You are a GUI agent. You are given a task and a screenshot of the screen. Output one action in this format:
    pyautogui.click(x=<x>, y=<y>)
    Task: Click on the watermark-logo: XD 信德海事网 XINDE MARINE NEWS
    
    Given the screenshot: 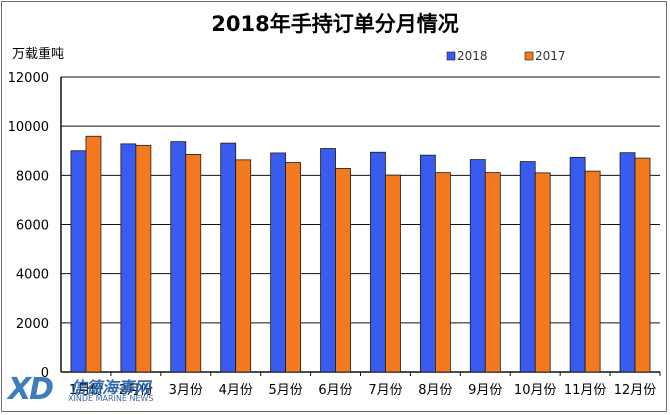 What is the action you would take?
    pyautogui.click(x=88, y=389)
    